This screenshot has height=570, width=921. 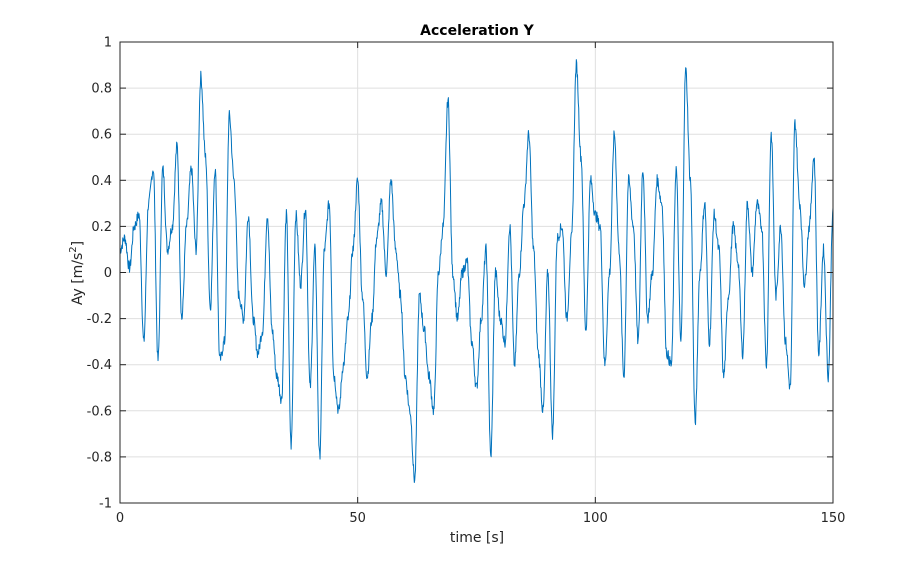 What do you see at coordinates (101, 135) in the screenshot?
I see `y-tick-label: 0.6` at bounding box center [101, 135].